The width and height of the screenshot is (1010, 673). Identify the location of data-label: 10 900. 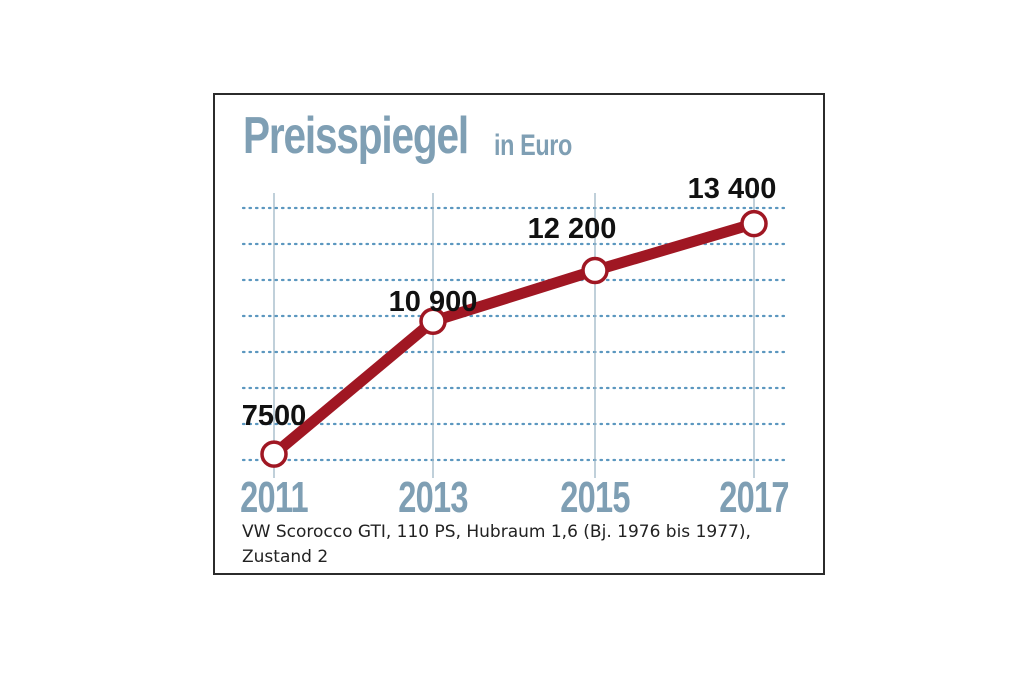
(433, 302).